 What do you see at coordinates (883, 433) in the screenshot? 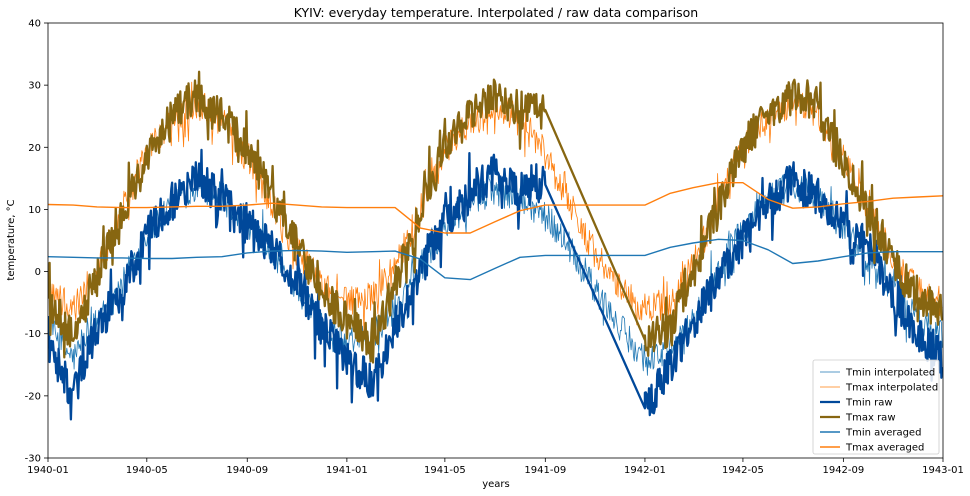
I see `legend-label: Tmin averaged` at bounding box center [883, 433].